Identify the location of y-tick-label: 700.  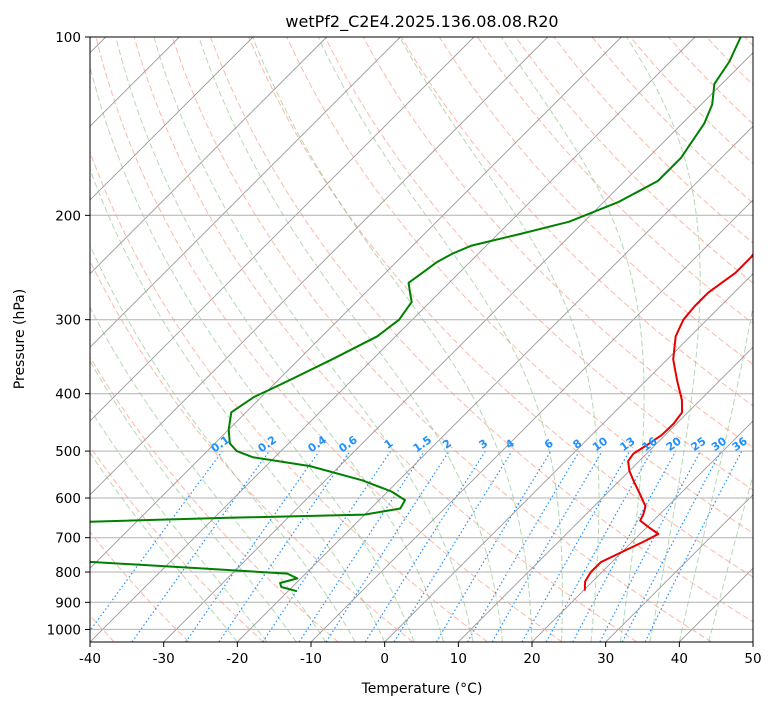
(68, 539).